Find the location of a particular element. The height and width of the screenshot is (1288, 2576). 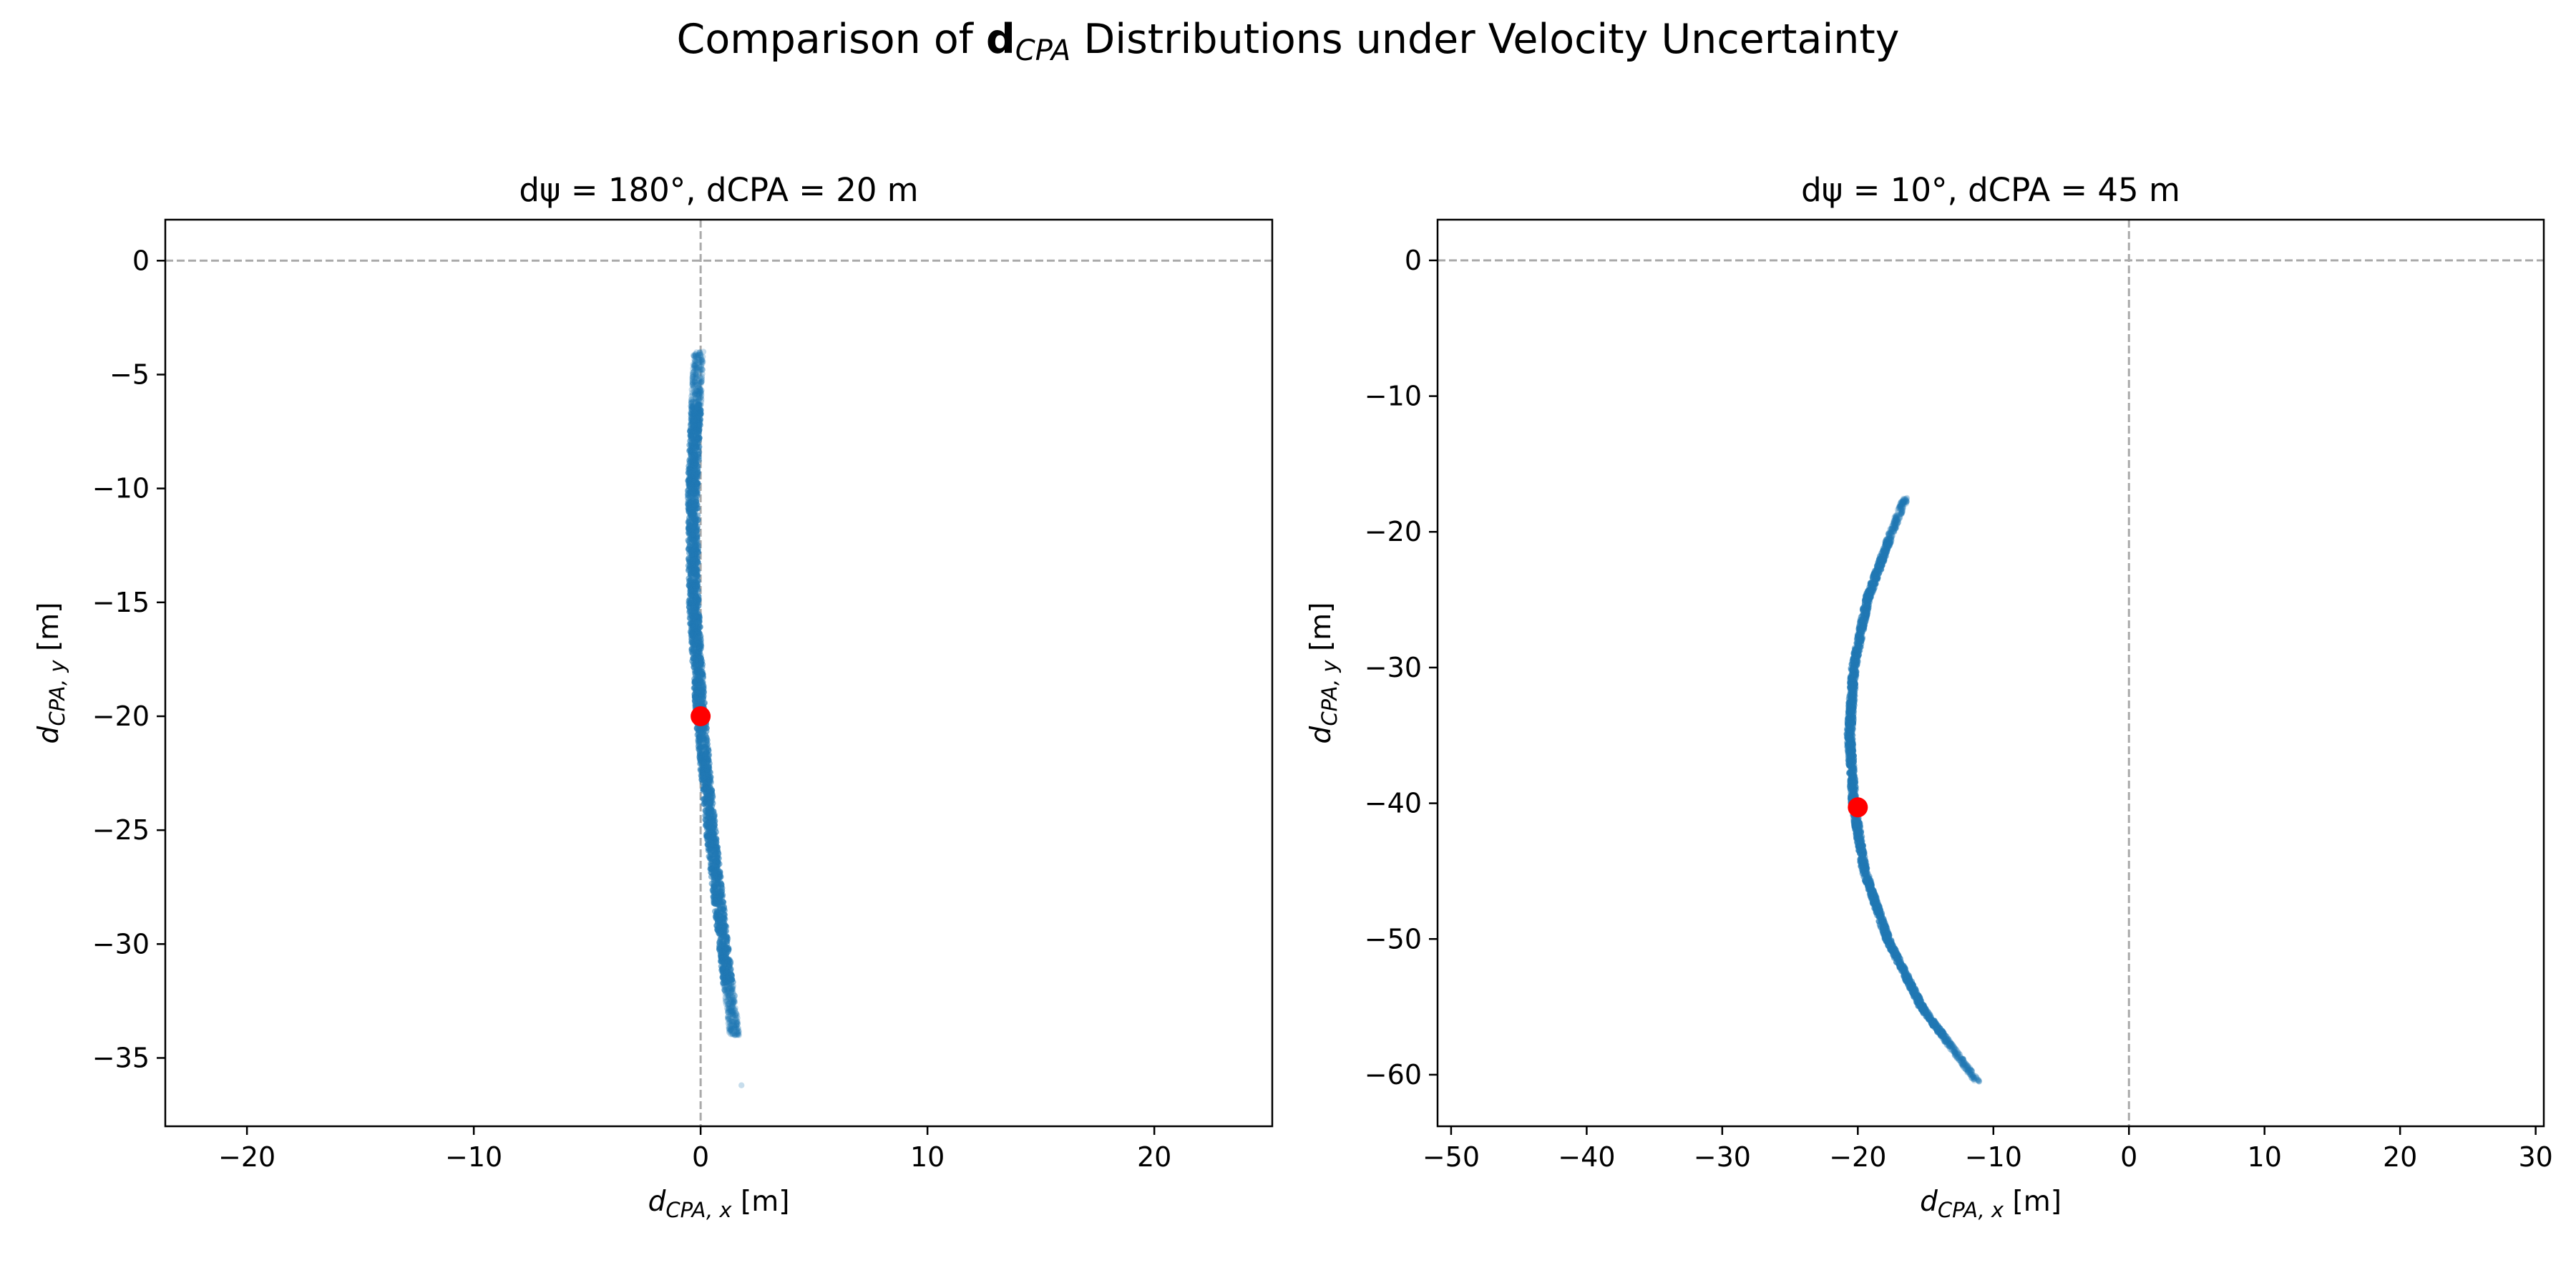

x-tick-label: −10 is located at coordinates (473, 1157).